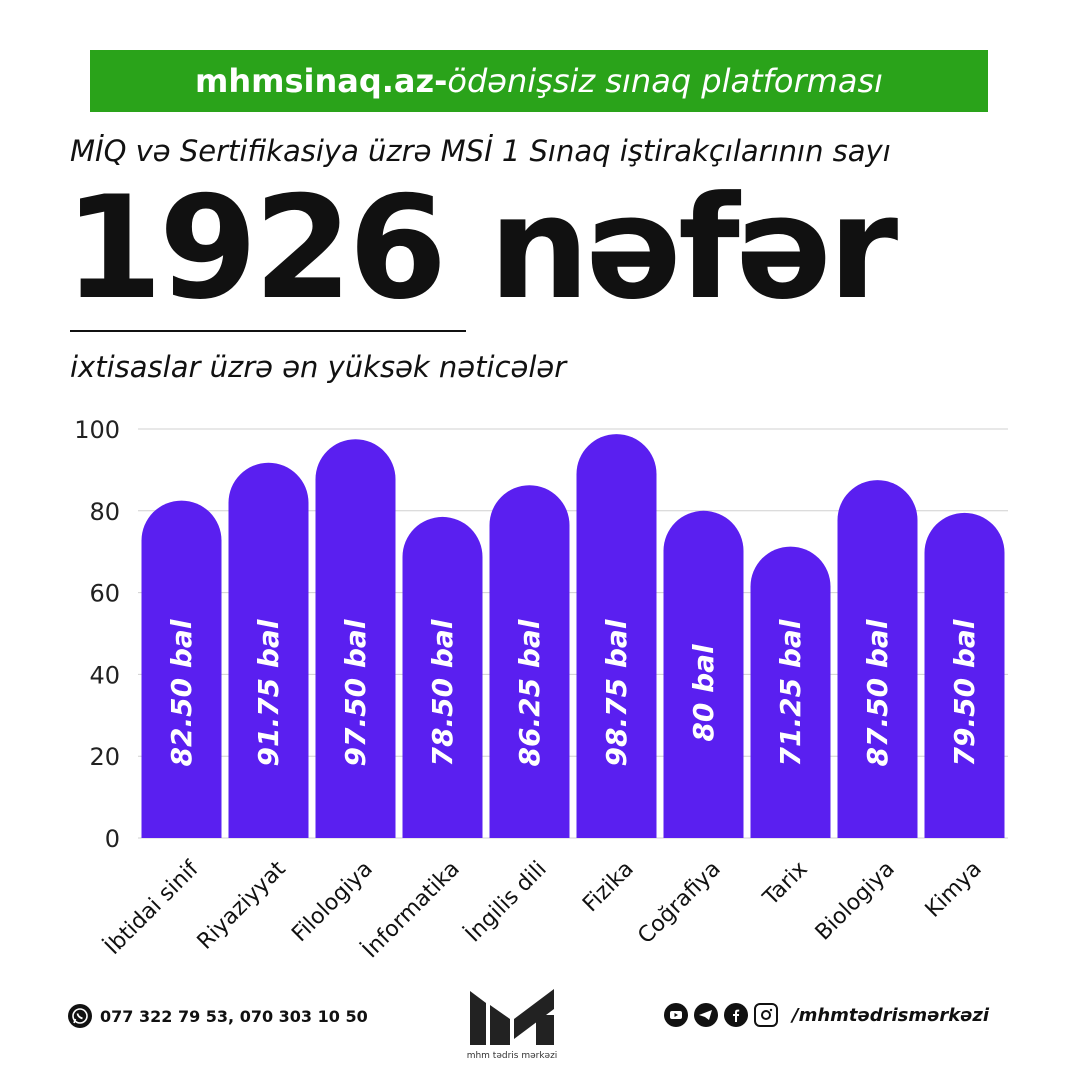  Describe the element at coordinates (332, 902) in the screenshot. I see `x-tick-label: Filologiya` at that location.